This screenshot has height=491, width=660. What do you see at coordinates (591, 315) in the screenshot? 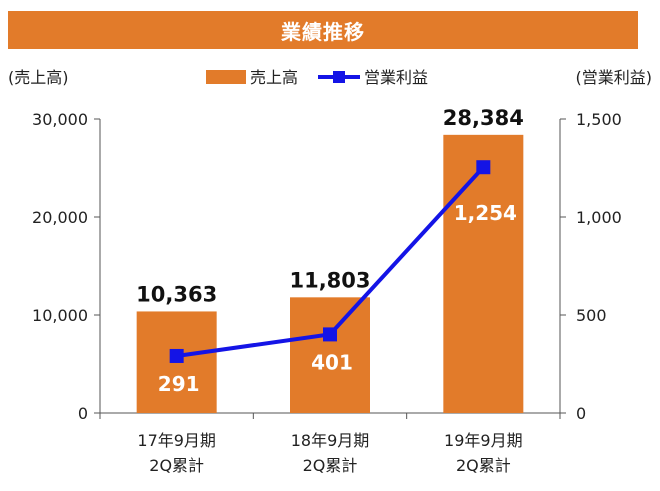
I see `right-tick-label: 500` at bounding box center [591, 315].